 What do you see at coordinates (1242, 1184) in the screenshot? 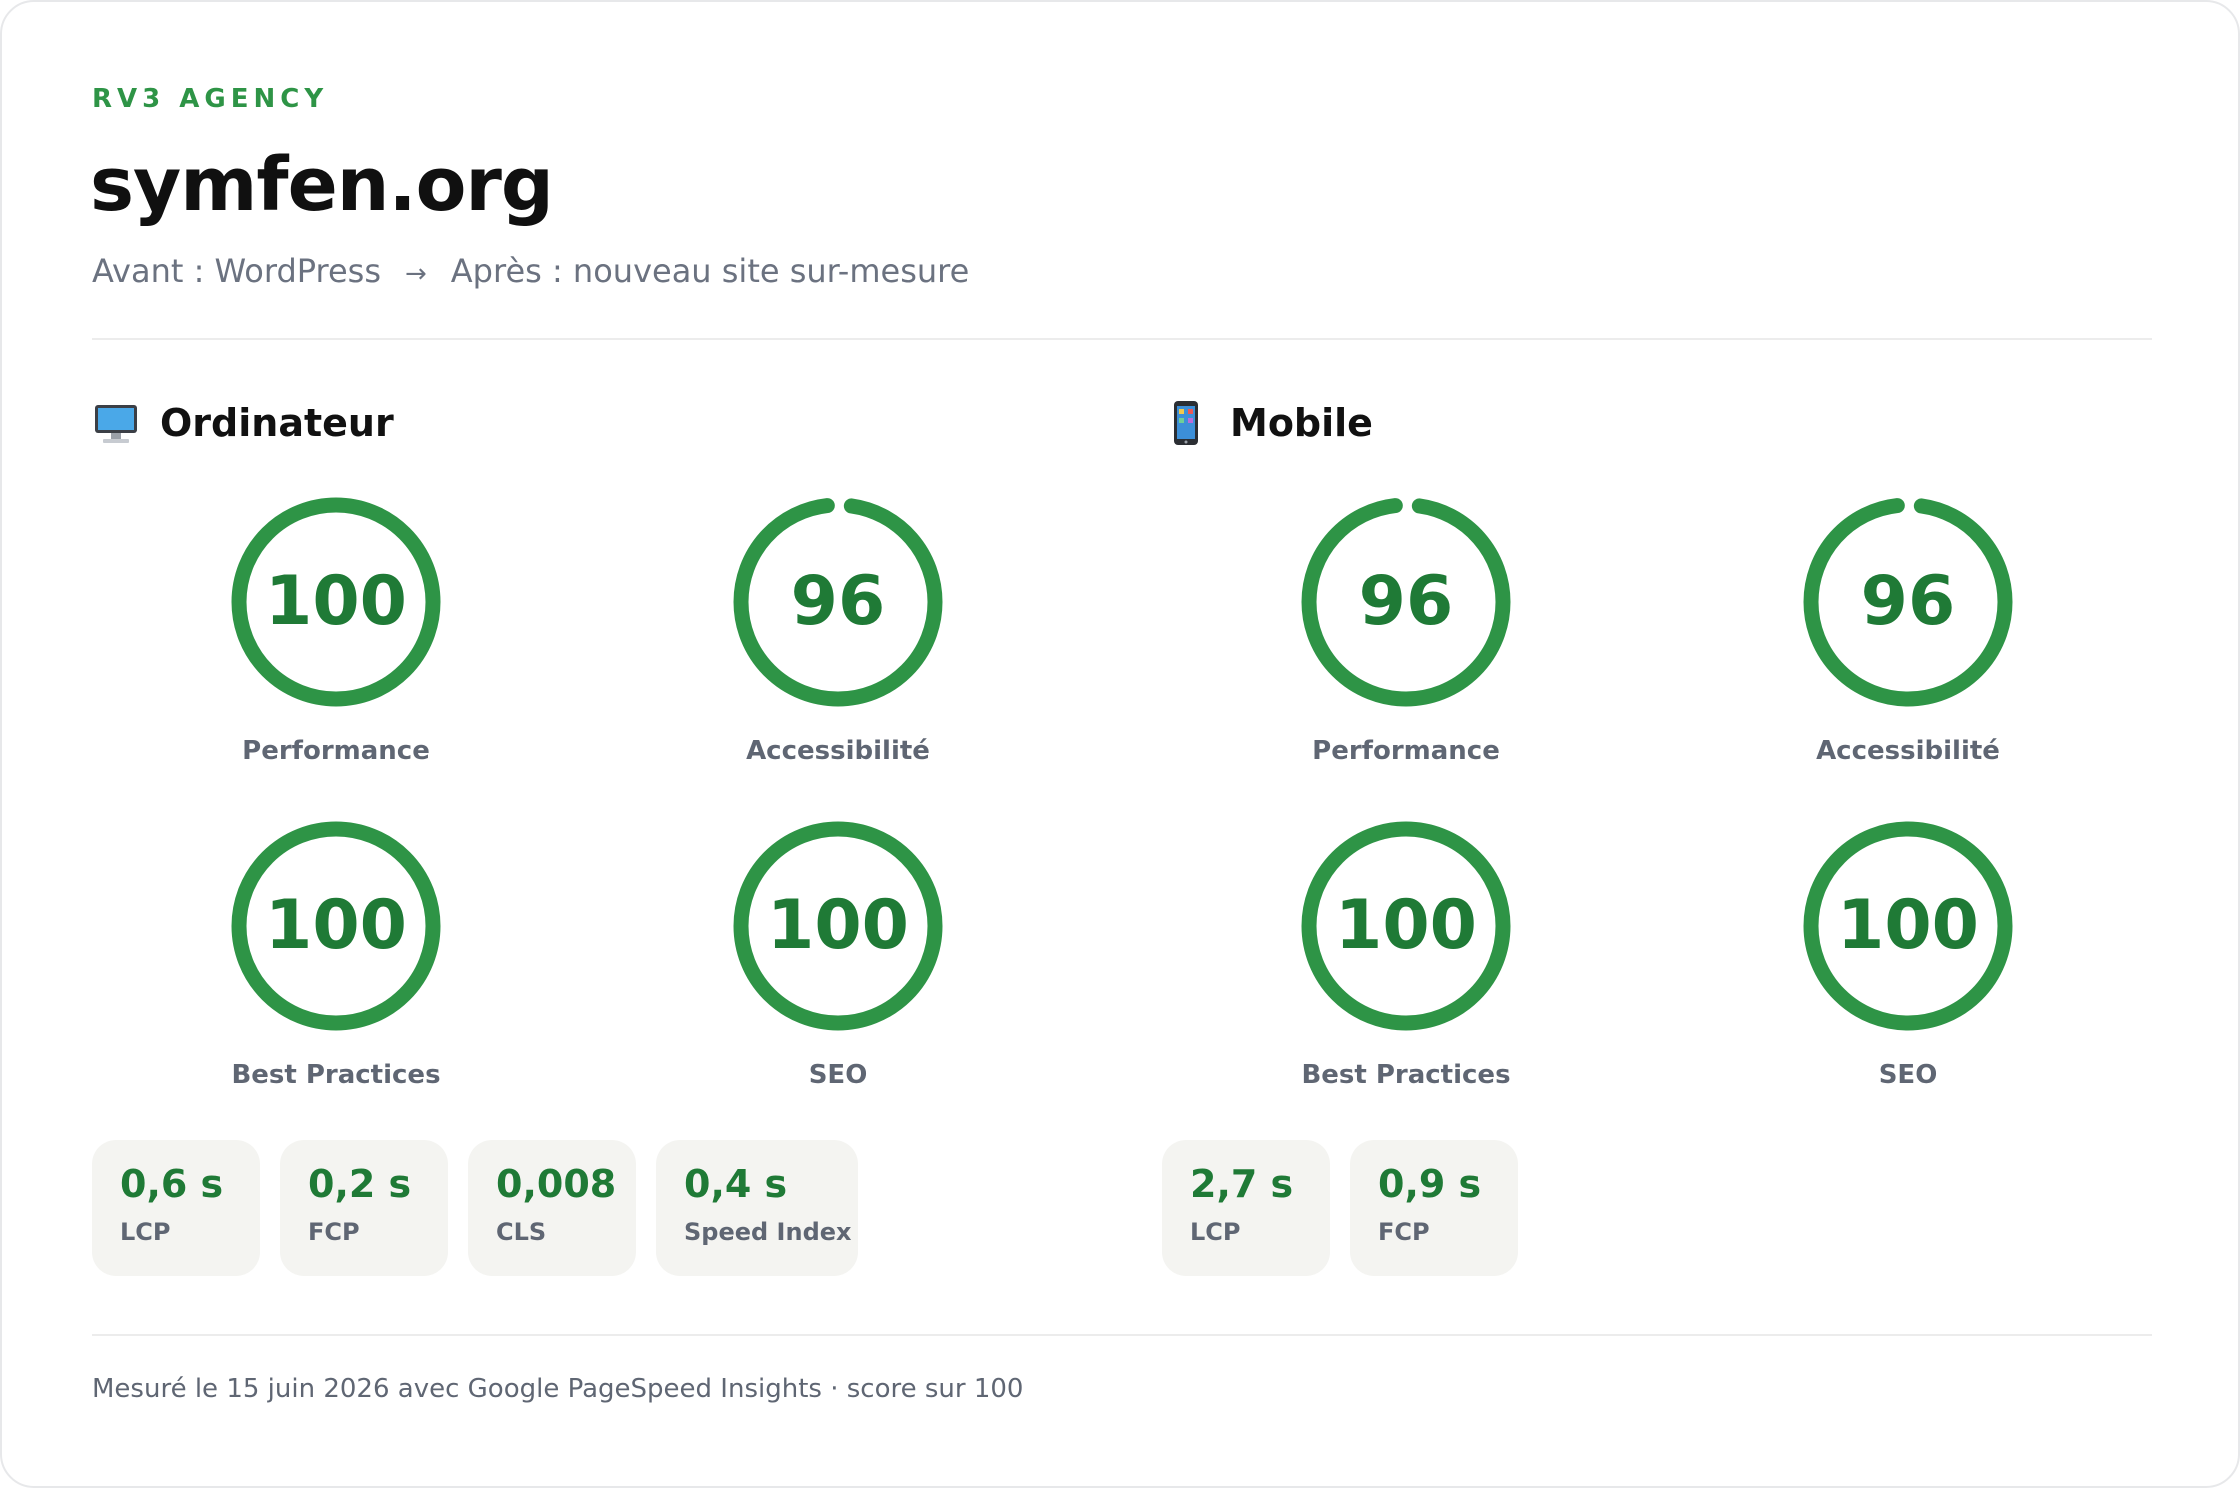
I see `metric-value: 2,7 s` at bounding box center [1242, 1184].